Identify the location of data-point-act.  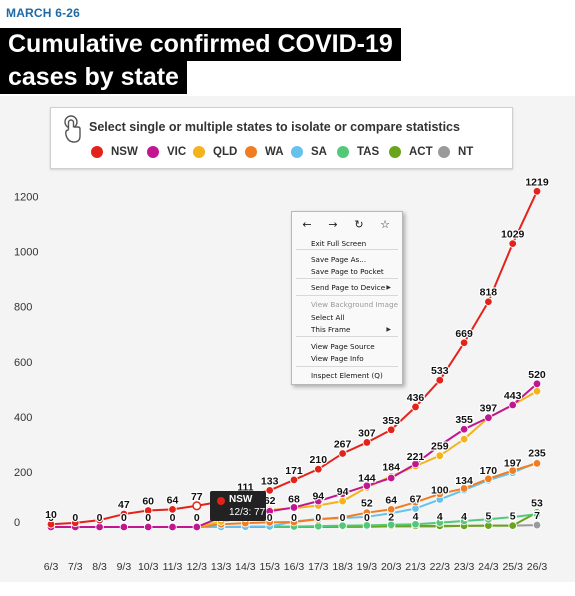
(512, 525).